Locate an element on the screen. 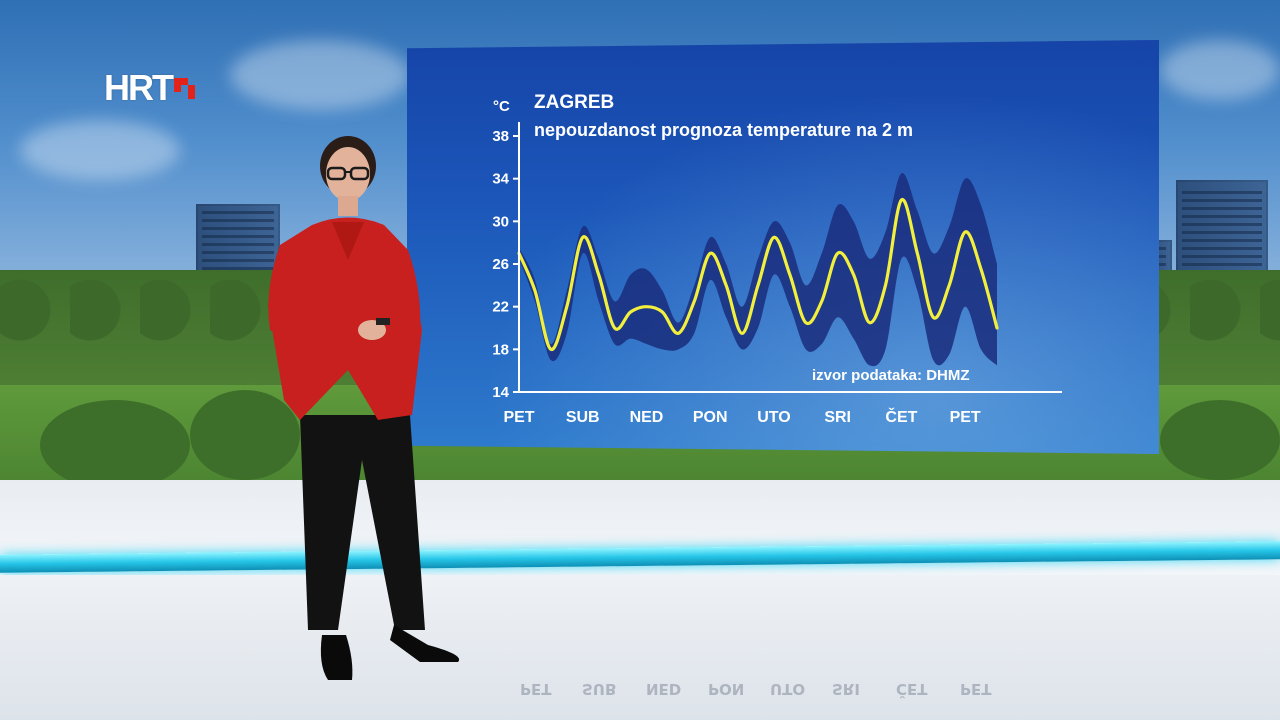 This screenshot has height=720, width=1280. presenter-figure is located at coordinates (364, 408).